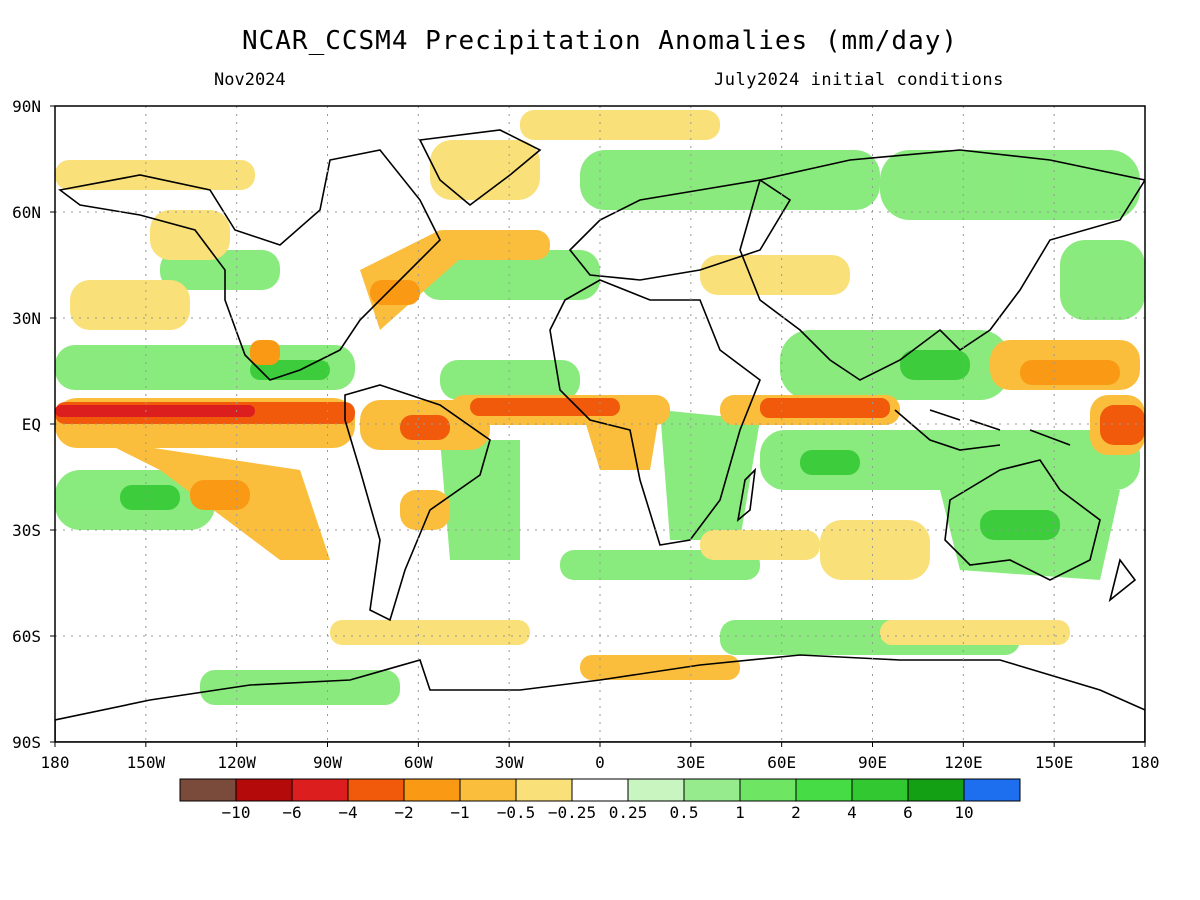  I want to click on longitude-label: 120E, so click(963, 762).